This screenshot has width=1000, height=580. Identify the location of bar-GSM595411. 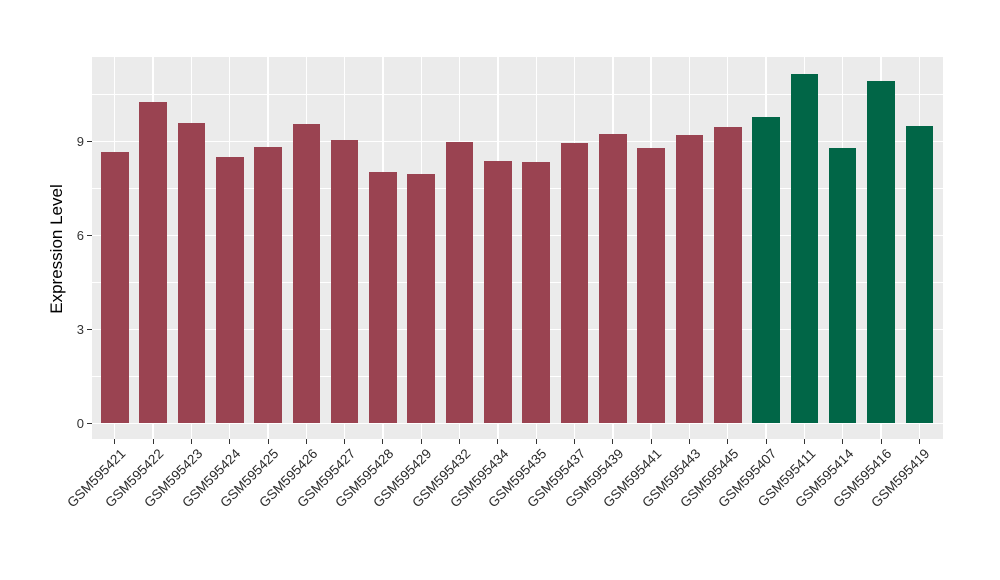
(804, 249).